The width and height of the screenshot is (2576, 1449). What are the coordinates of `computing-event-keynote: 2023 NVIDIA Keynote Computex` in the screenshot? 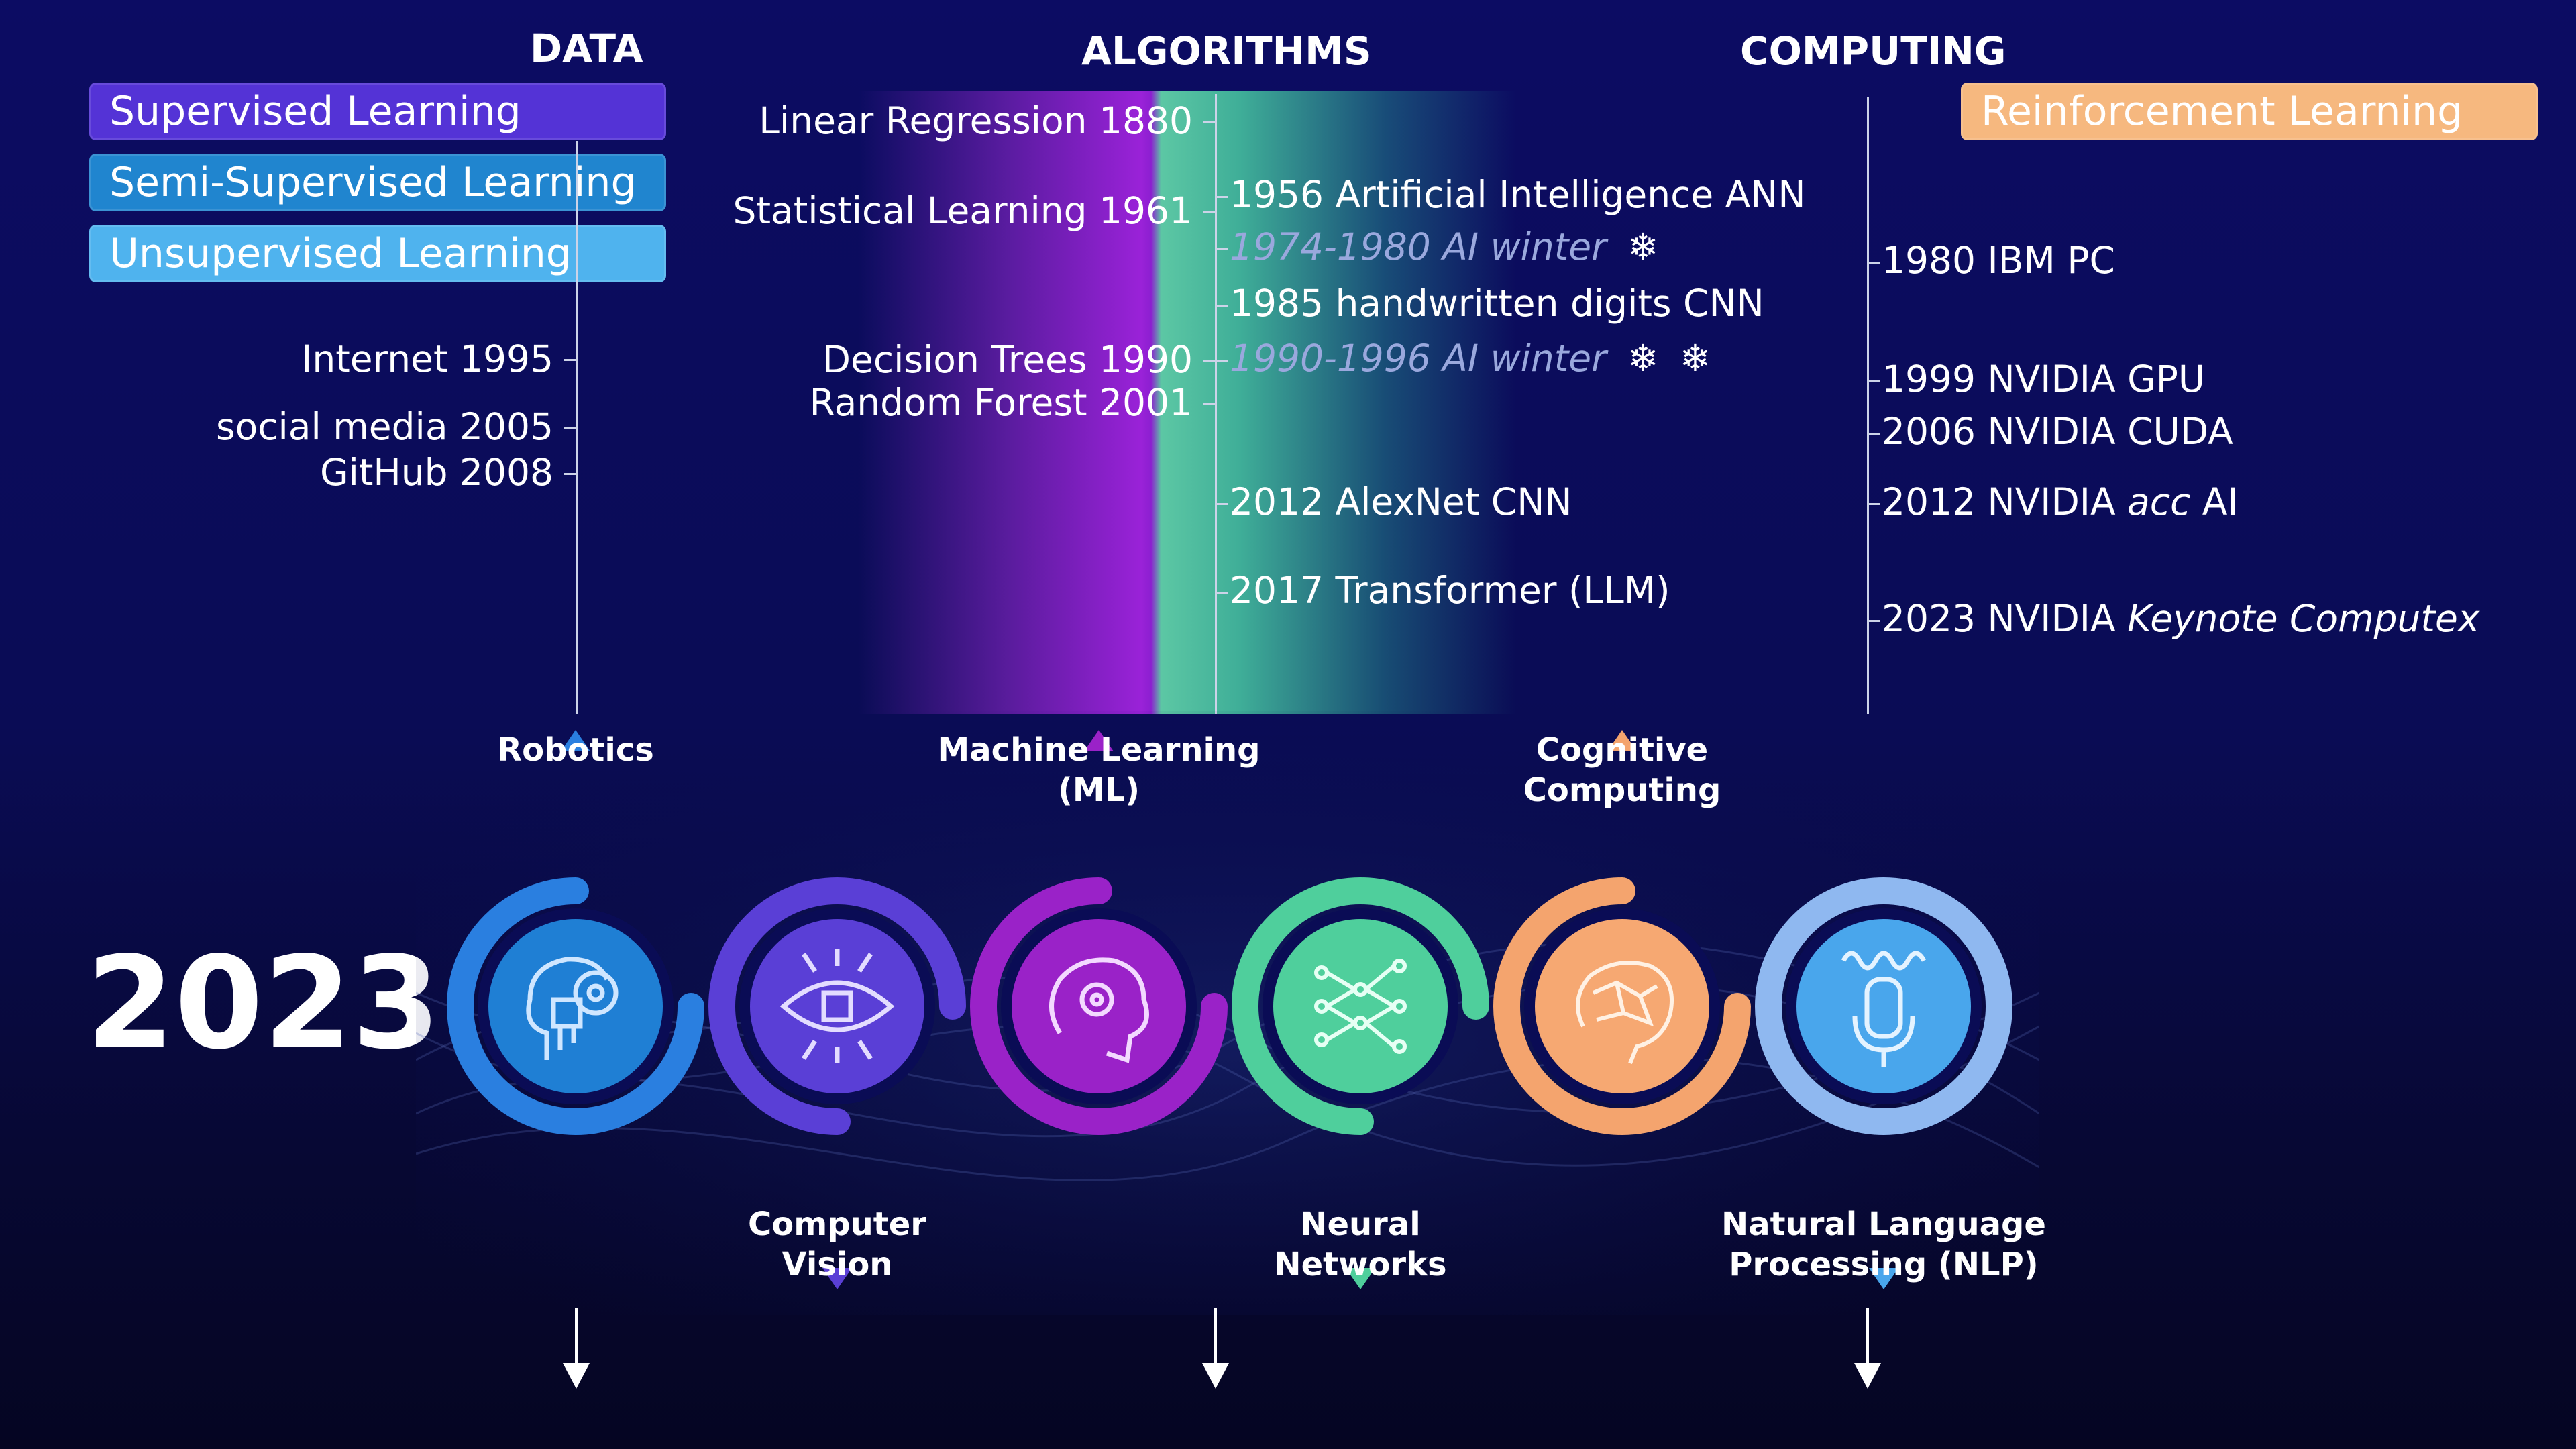 It's located at (2180, 618).